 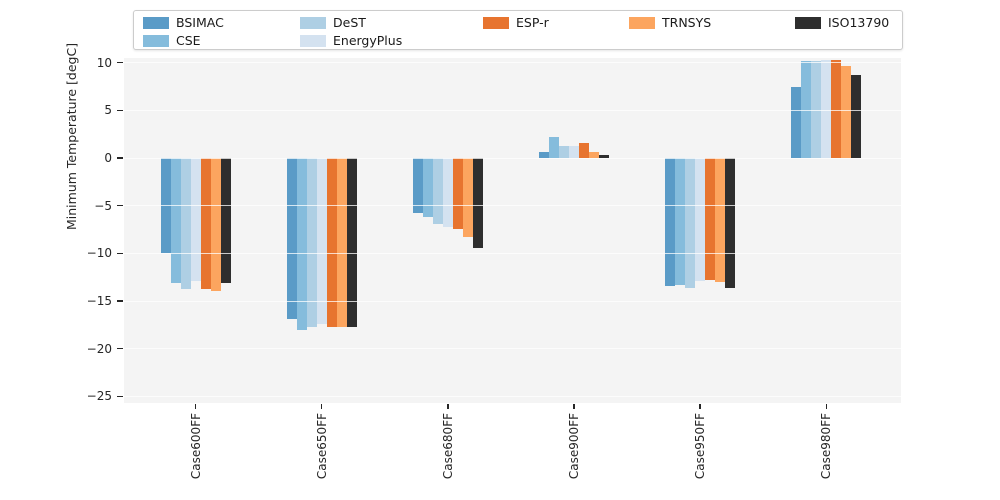 I want to click on bar-TRNSYS-Case650FF, so click(x=341, y=242).